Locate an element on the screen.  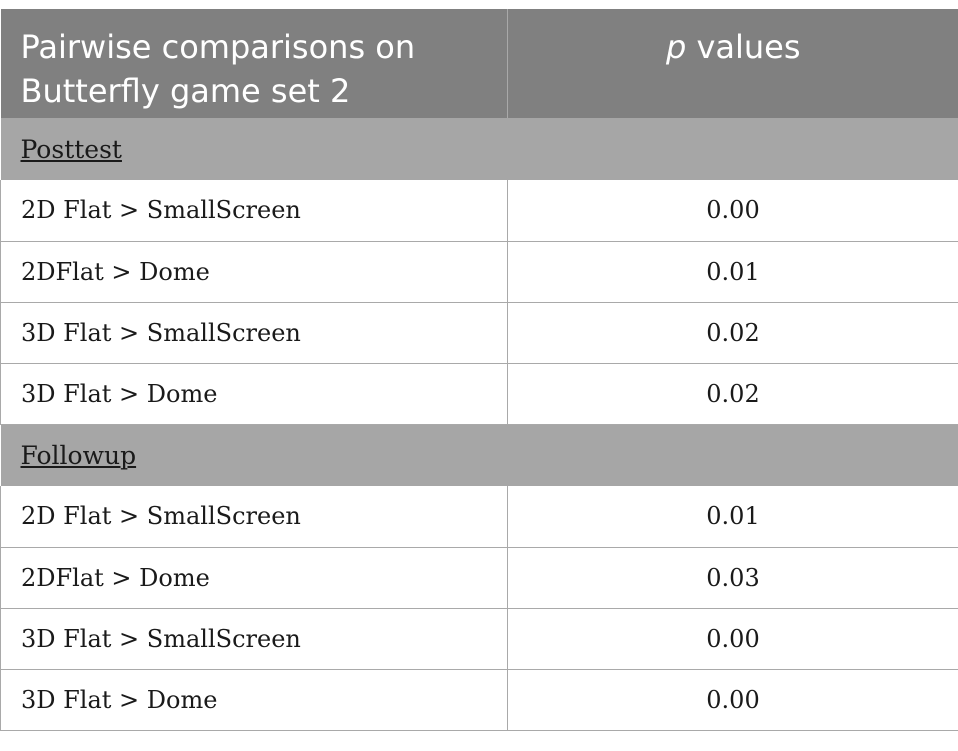
p-values-column-header: p values is located at coordinates (732, 63).